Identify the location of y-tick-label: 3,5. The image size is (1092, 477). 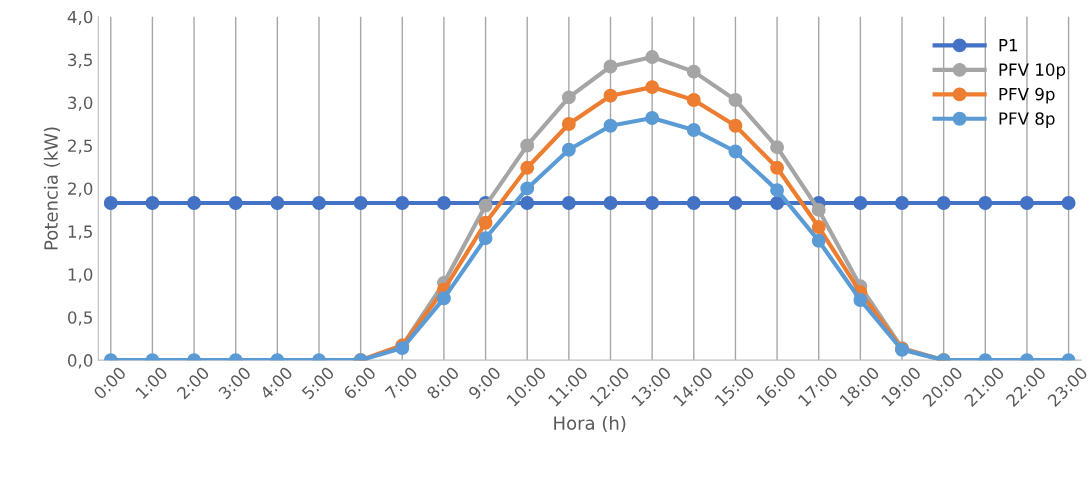
(80, 60).